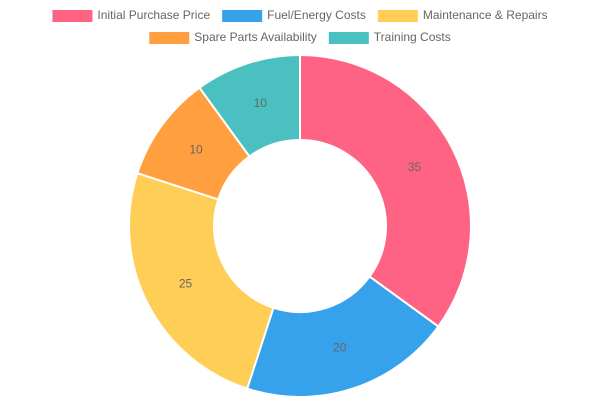 The width and height of the screenshot is (600, 400). Describe the element at coordinates (412, 37) in the screenshot. I see `legend-label: Training Costs` at that location.